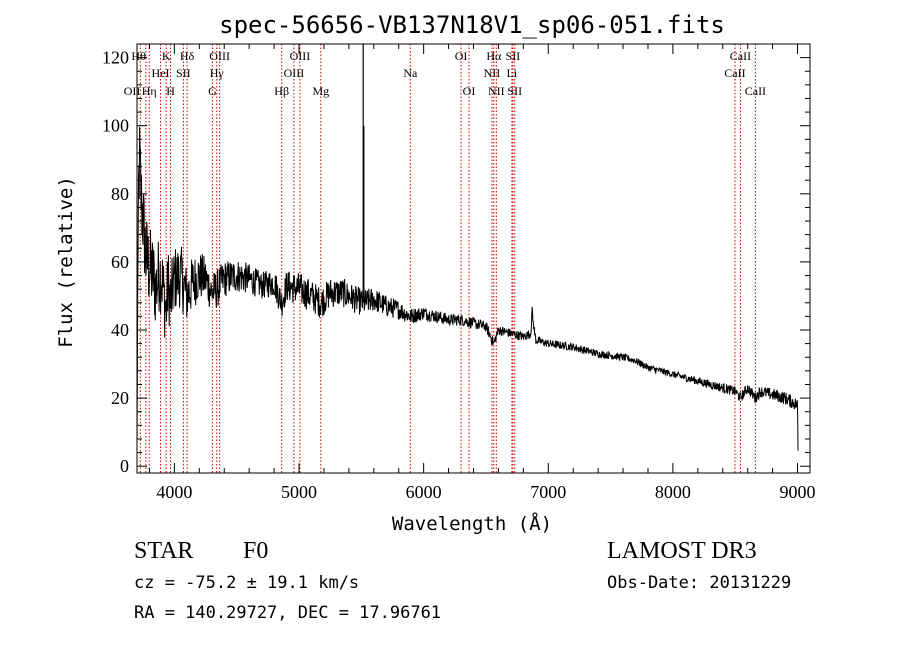 Image resolution: width=900 pixels, height=649 pixels. What do you see at coordinates (256, 551) in the screenshot?
I see `subclass: F0` at bounding box center [256, 551].